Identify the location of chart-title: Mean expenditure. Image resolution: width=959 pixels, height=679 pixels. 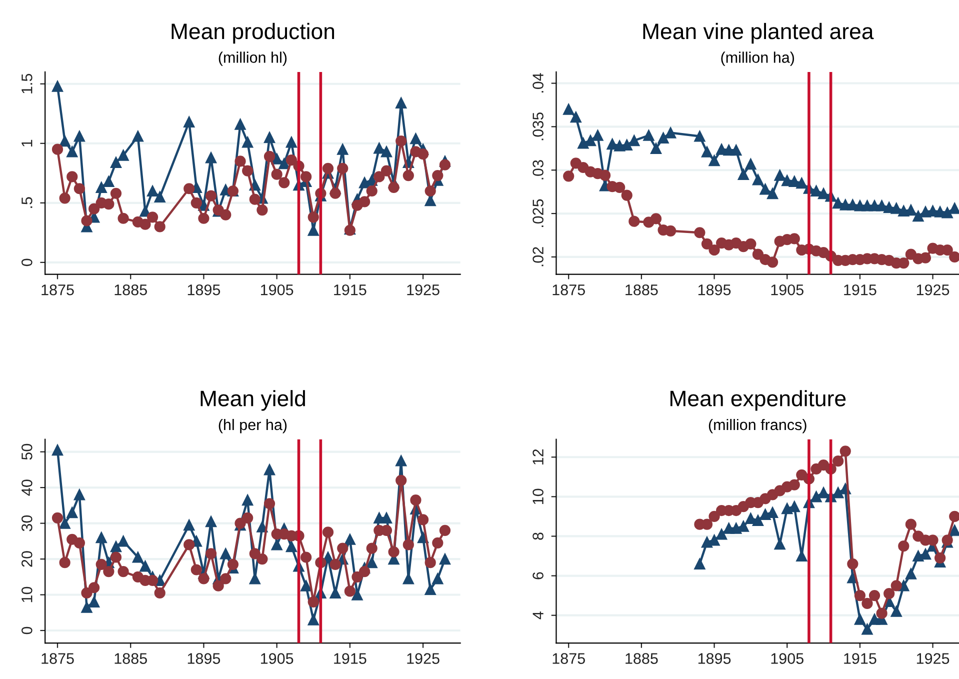
(758, 400).